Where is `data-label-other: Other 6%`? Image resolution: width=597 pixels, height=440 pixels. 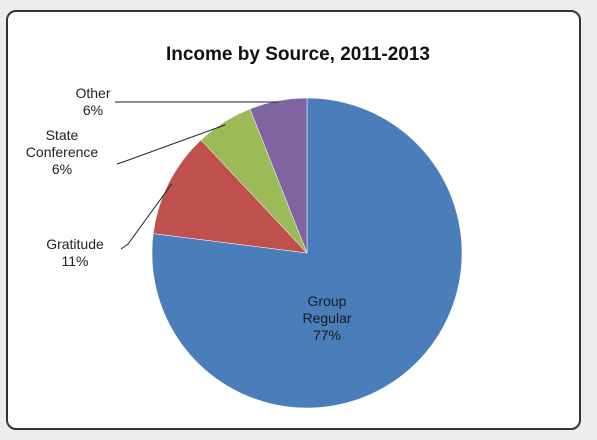 data-label-other: Other 6% is located at coordinates (92, 101).